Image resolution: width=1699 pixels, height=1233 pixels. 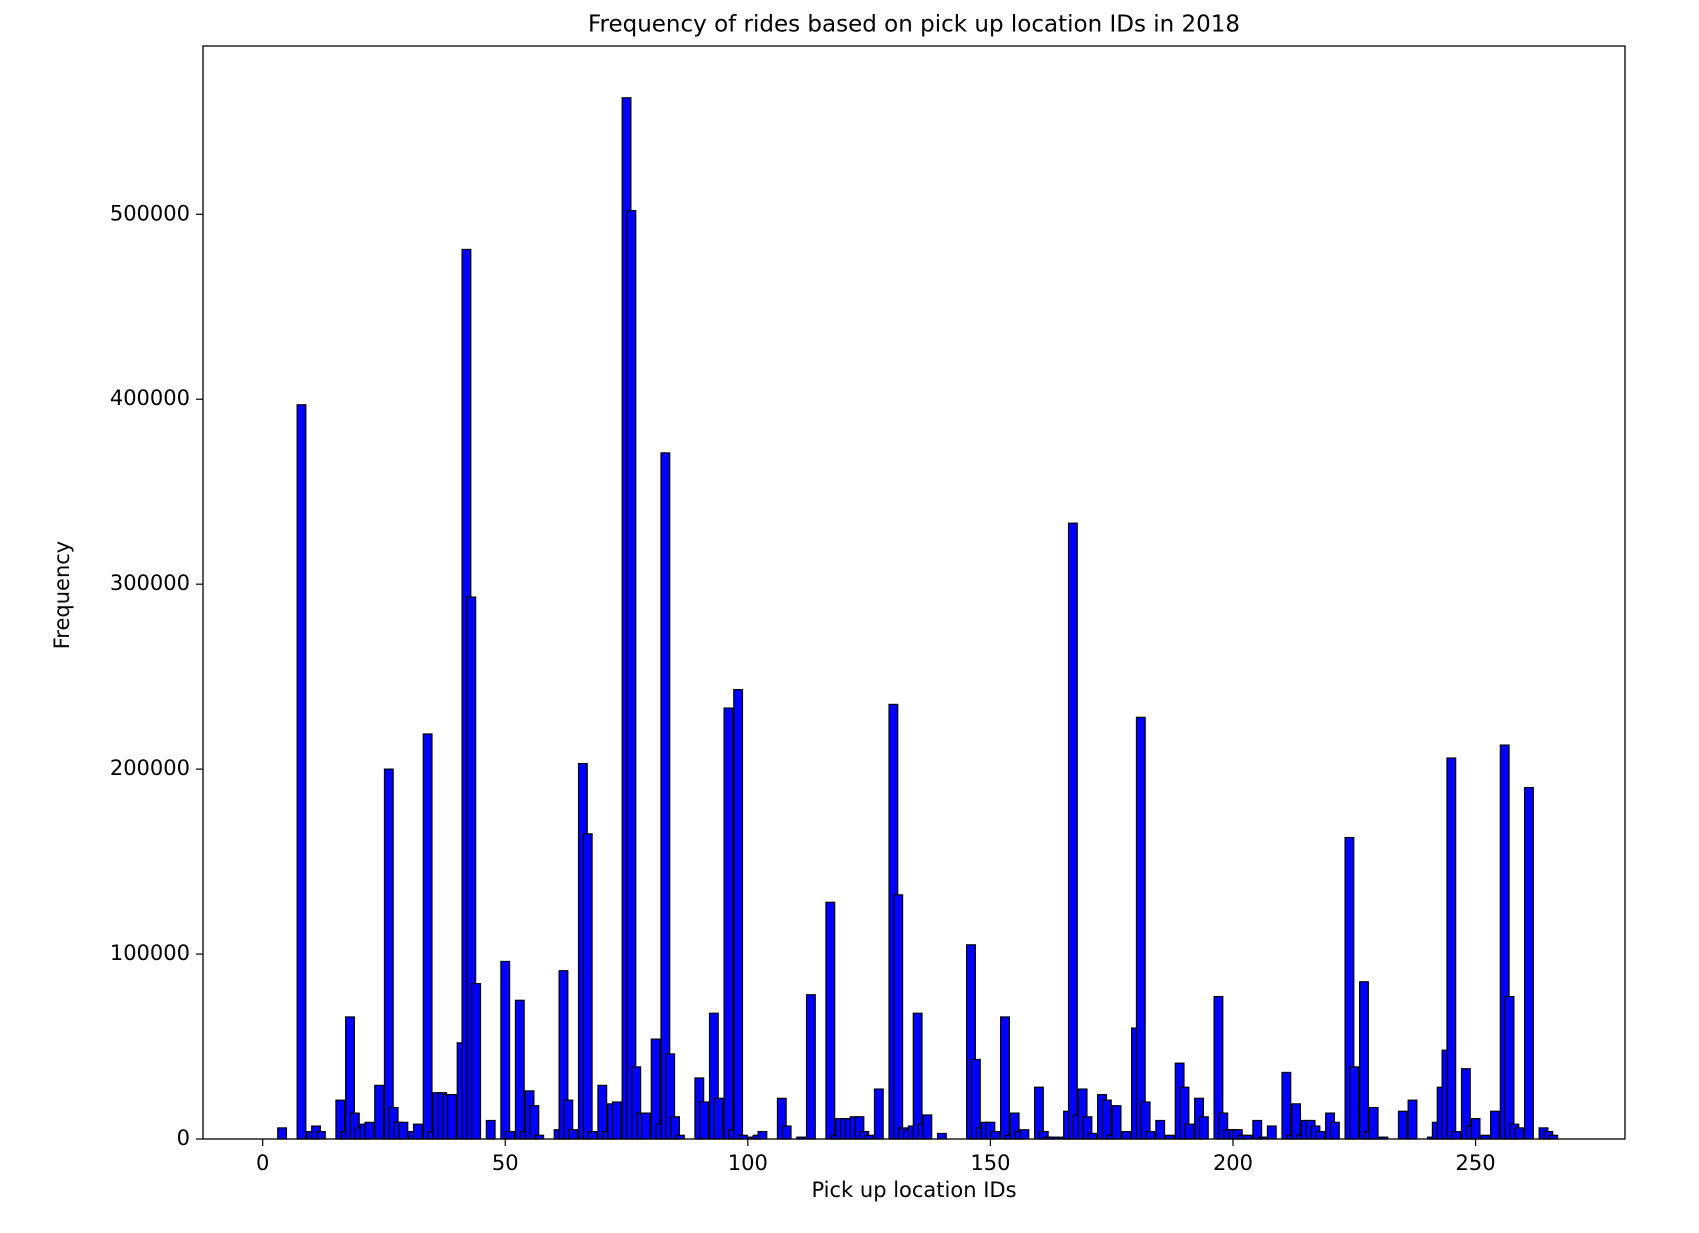 I want to click on x-axis-label: Pick up location IDs, so click(x=913, y=1190).